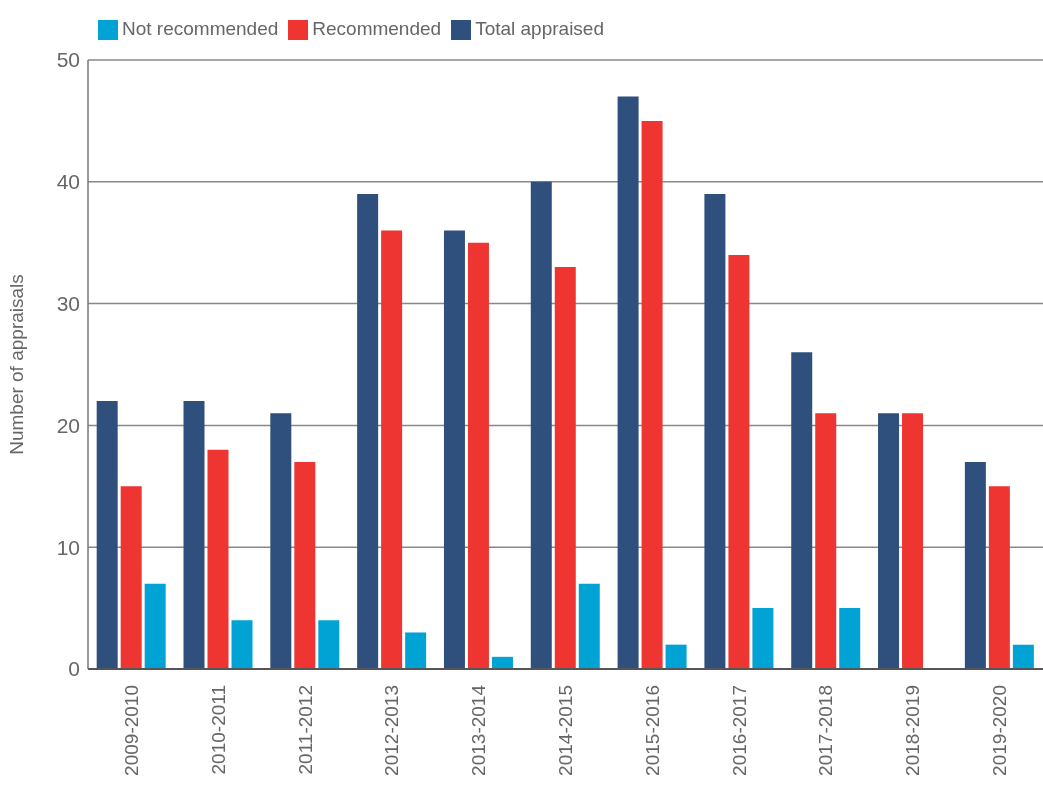 The image size is (1043, 789). What do you see at coordinates (565, 730) in the screenshot?
I see `x-tick-label: 2014-2015` at bounding box center [565, 730].